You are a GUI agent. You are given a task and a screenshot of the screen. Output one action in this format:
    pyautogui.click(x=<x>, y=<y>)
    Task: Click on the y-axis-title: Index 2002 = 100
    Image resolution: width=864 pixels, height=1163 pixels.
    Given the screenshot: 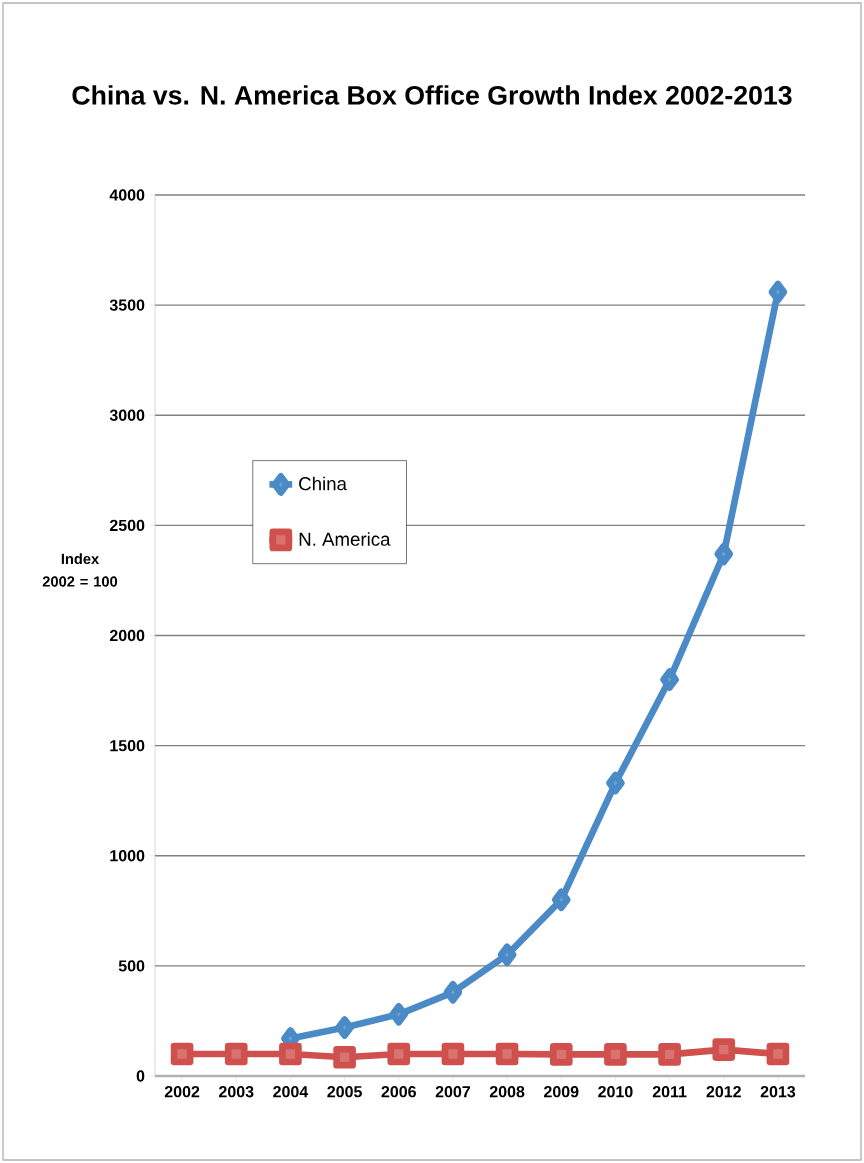 What is the action you would take?
    pyautogui.click(x=80, y=570)
    